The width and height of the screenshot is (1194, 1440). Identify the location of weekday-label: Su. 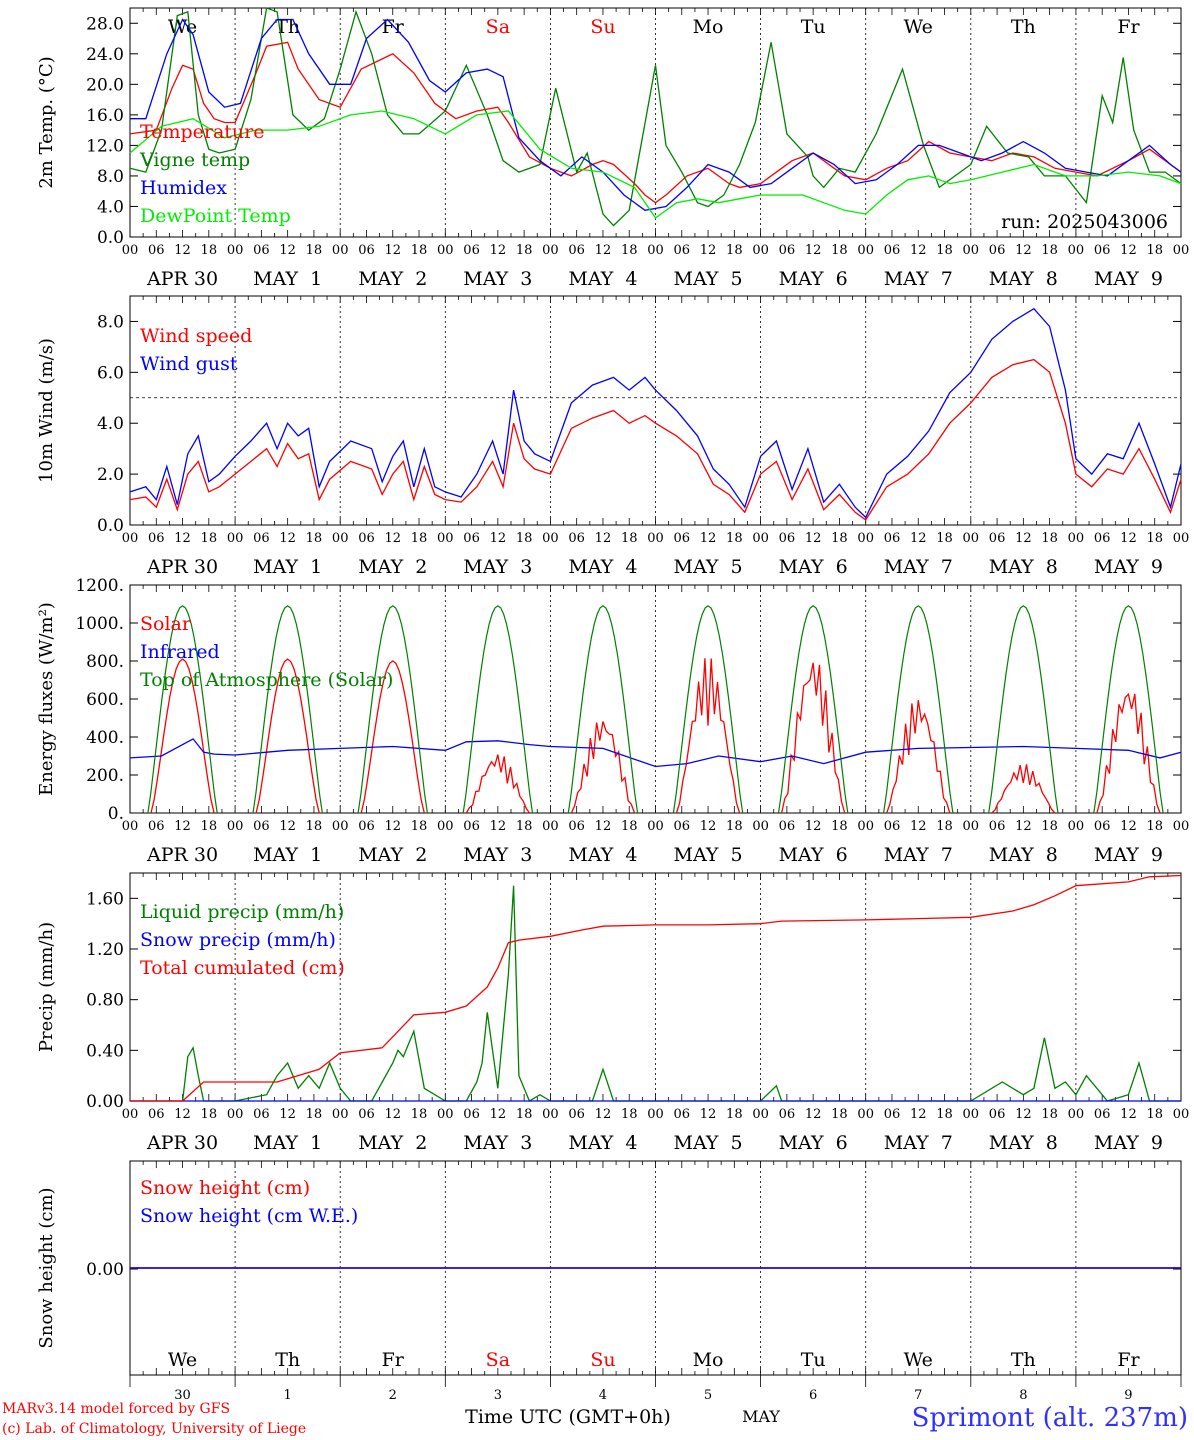
(602, 27).